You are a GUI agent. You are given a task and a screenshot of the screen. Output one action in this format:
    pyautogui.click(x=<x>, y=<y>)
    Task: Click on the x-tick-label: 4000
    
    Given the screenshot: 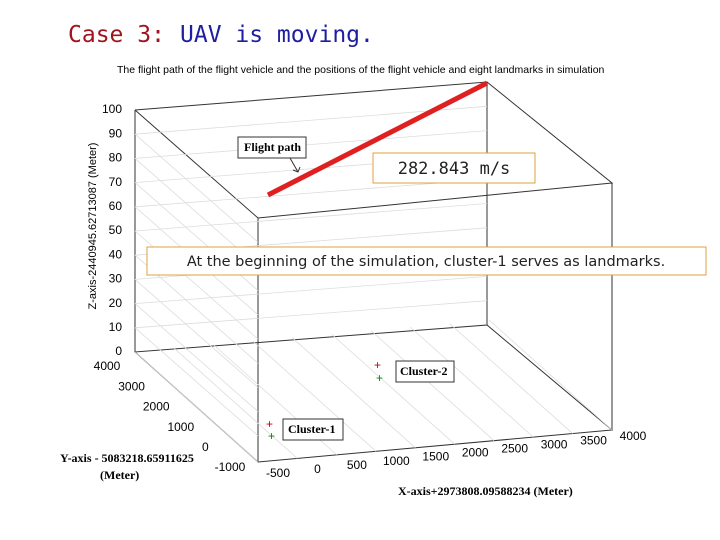 What is the action you would take?
    pyautogui.click(x=633, y=436)
    